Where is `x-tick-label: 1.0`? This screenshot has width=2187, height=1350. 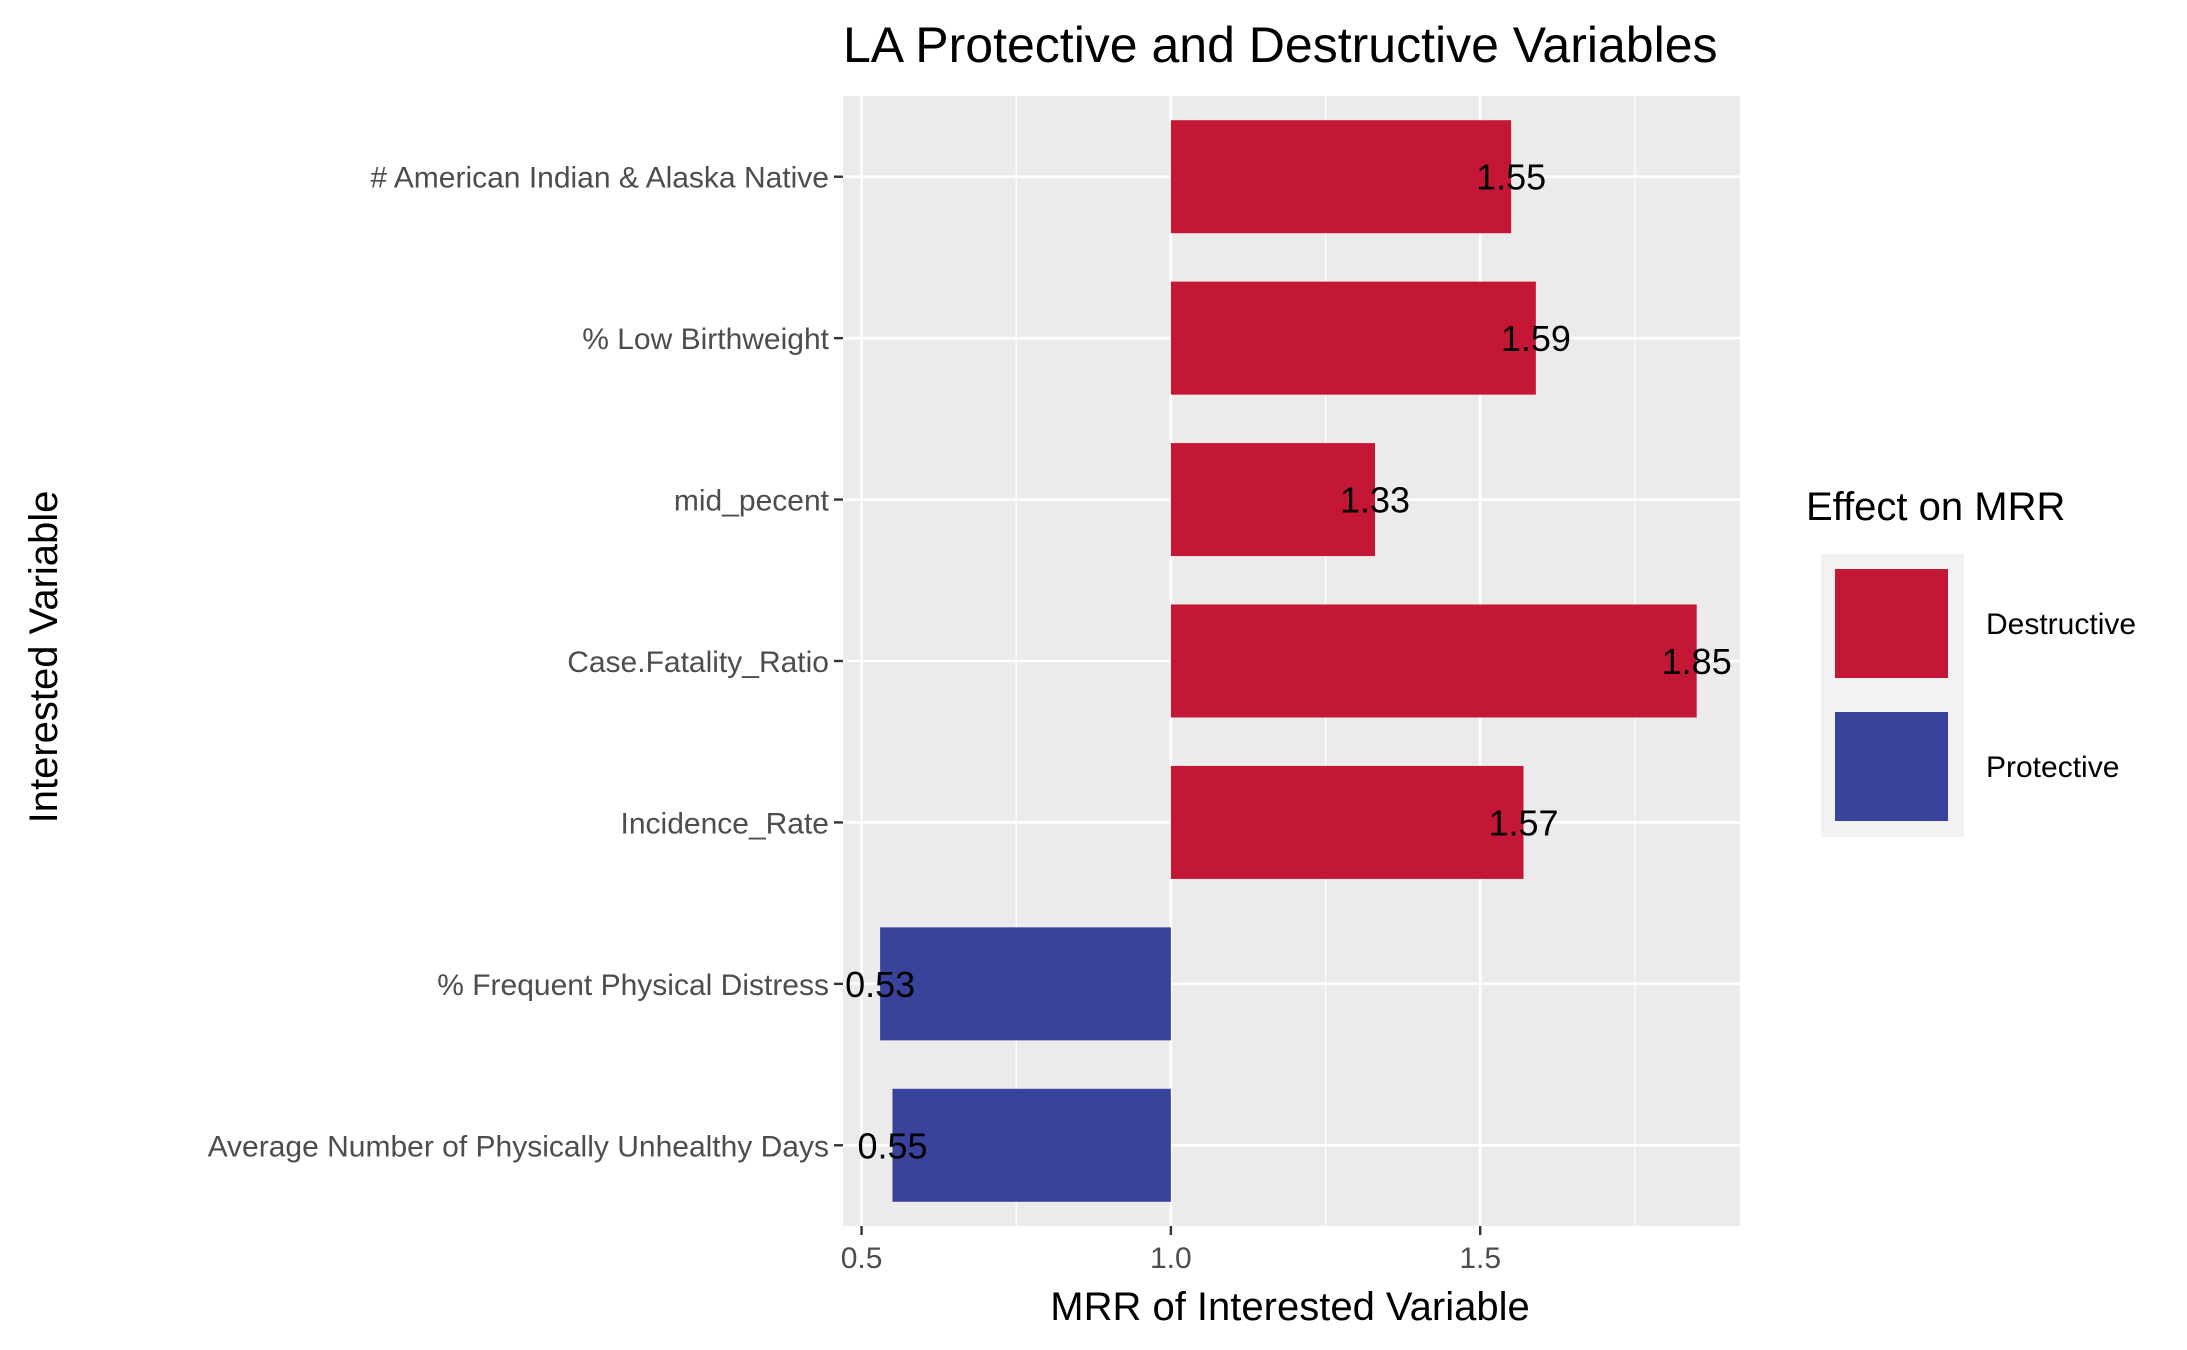 x-tick-label: 1.0 is located at coordinates (1171, 1258).